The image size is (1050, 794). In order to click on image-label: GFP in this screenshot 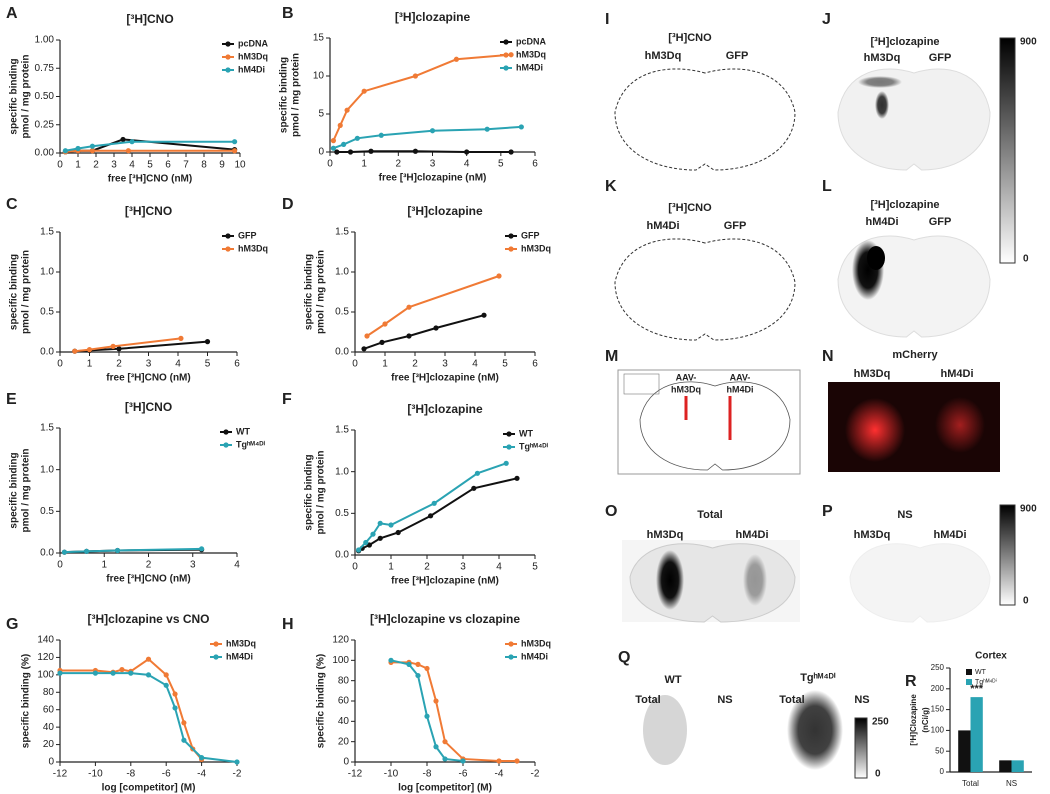, I will do `click(737, 56)`.